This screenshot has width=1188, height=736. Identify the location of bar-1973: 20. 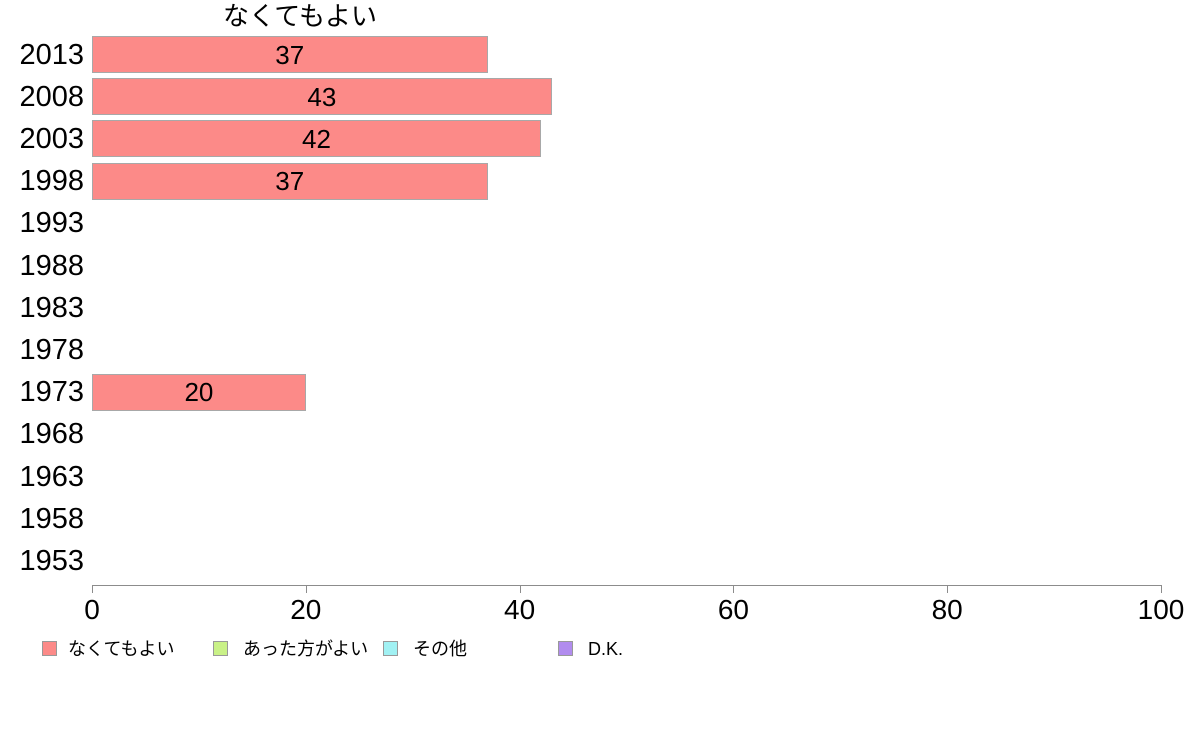
(199, 392).